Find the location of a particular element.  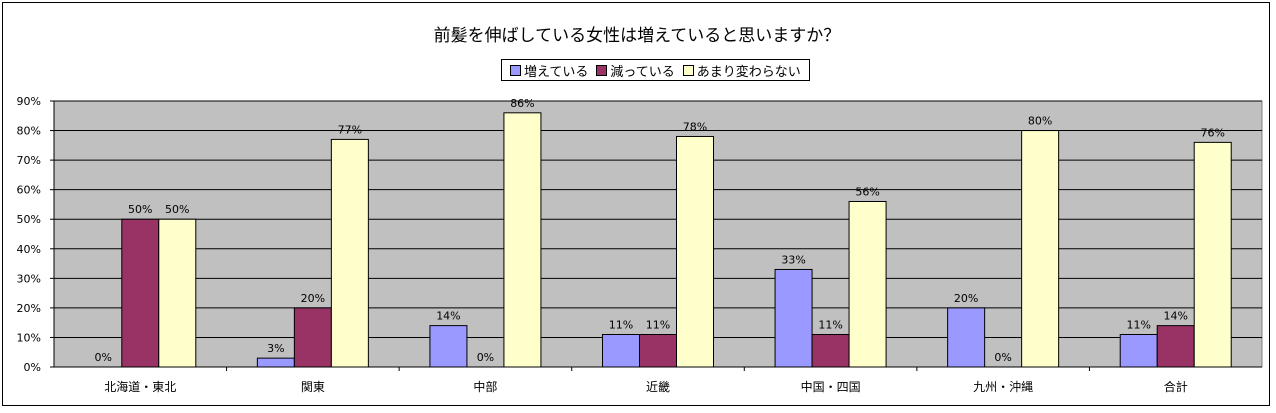

legend-swatch-decreasing is located at coordinates (602, 70).